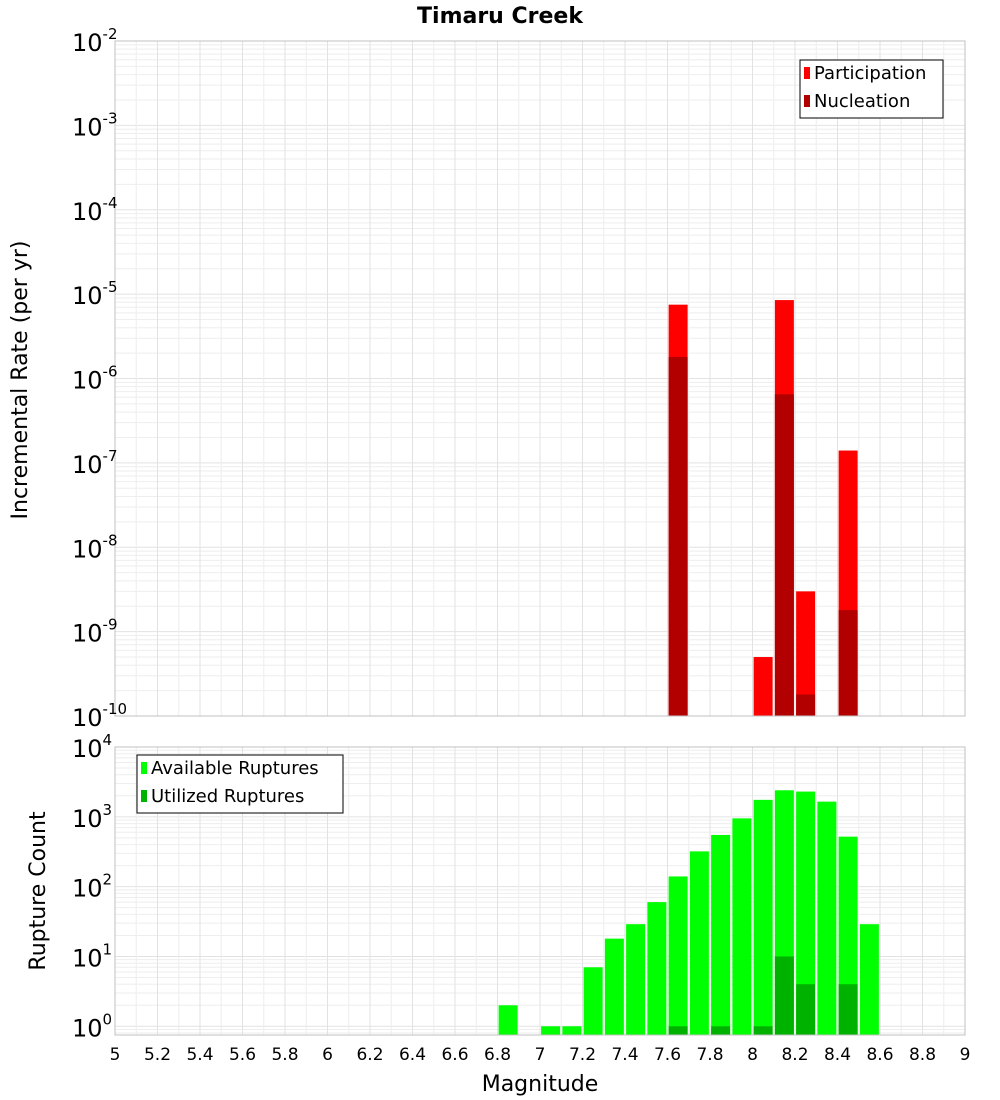 The width and height of the screenshot is (1000, 1100). Describe the element at coordinates (99, 716) in the screenshot. I see `y-tick-label: 10⁻¹⁰` at that location.